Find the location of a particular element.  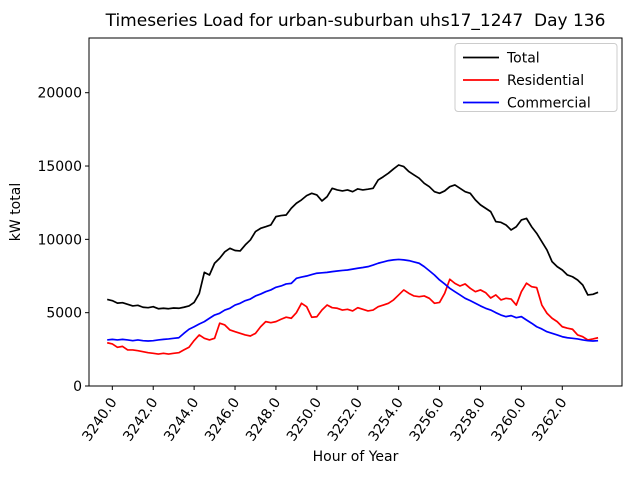

series-line-commercial is located at coordinates (353, 300).